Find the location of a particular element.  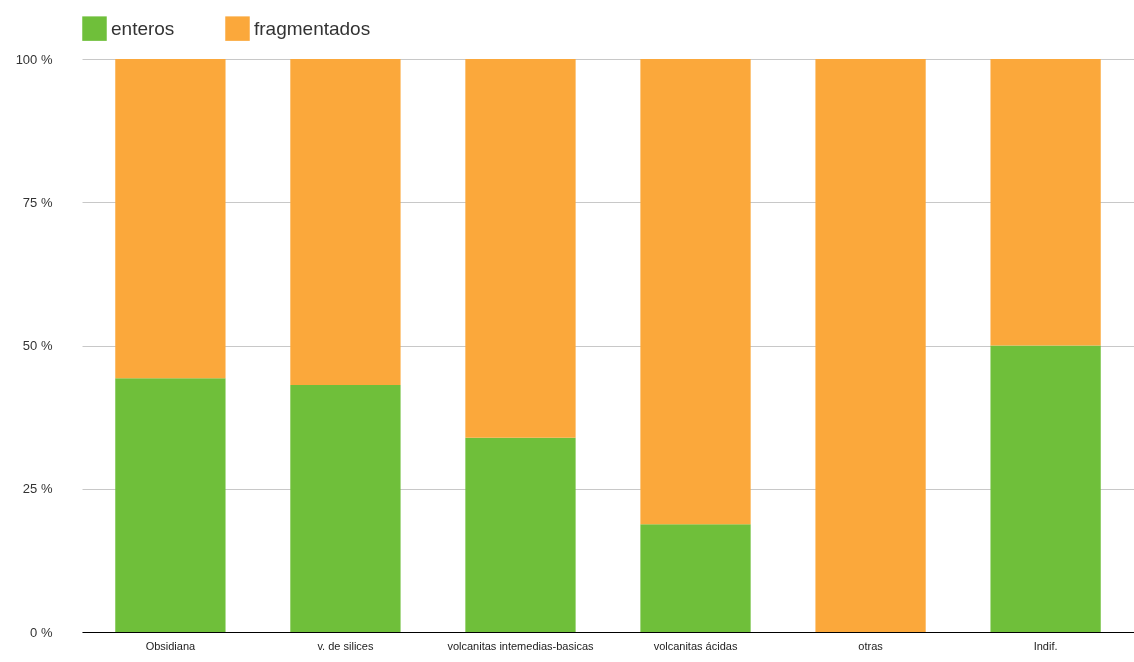

x-tick-label: otras is located at coordinates (871, 645).